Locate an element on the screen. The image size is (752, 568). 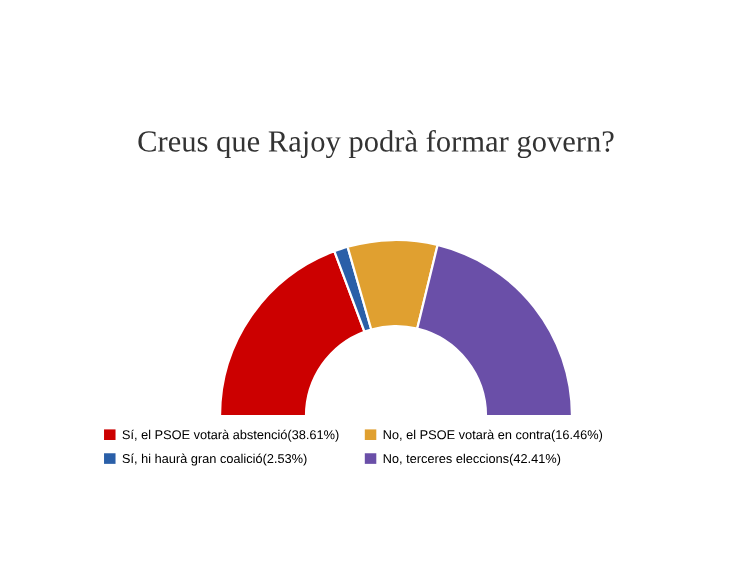
chart-title: Creus que Rajoy podrà formar govern? is located at coordinates (376, 144).